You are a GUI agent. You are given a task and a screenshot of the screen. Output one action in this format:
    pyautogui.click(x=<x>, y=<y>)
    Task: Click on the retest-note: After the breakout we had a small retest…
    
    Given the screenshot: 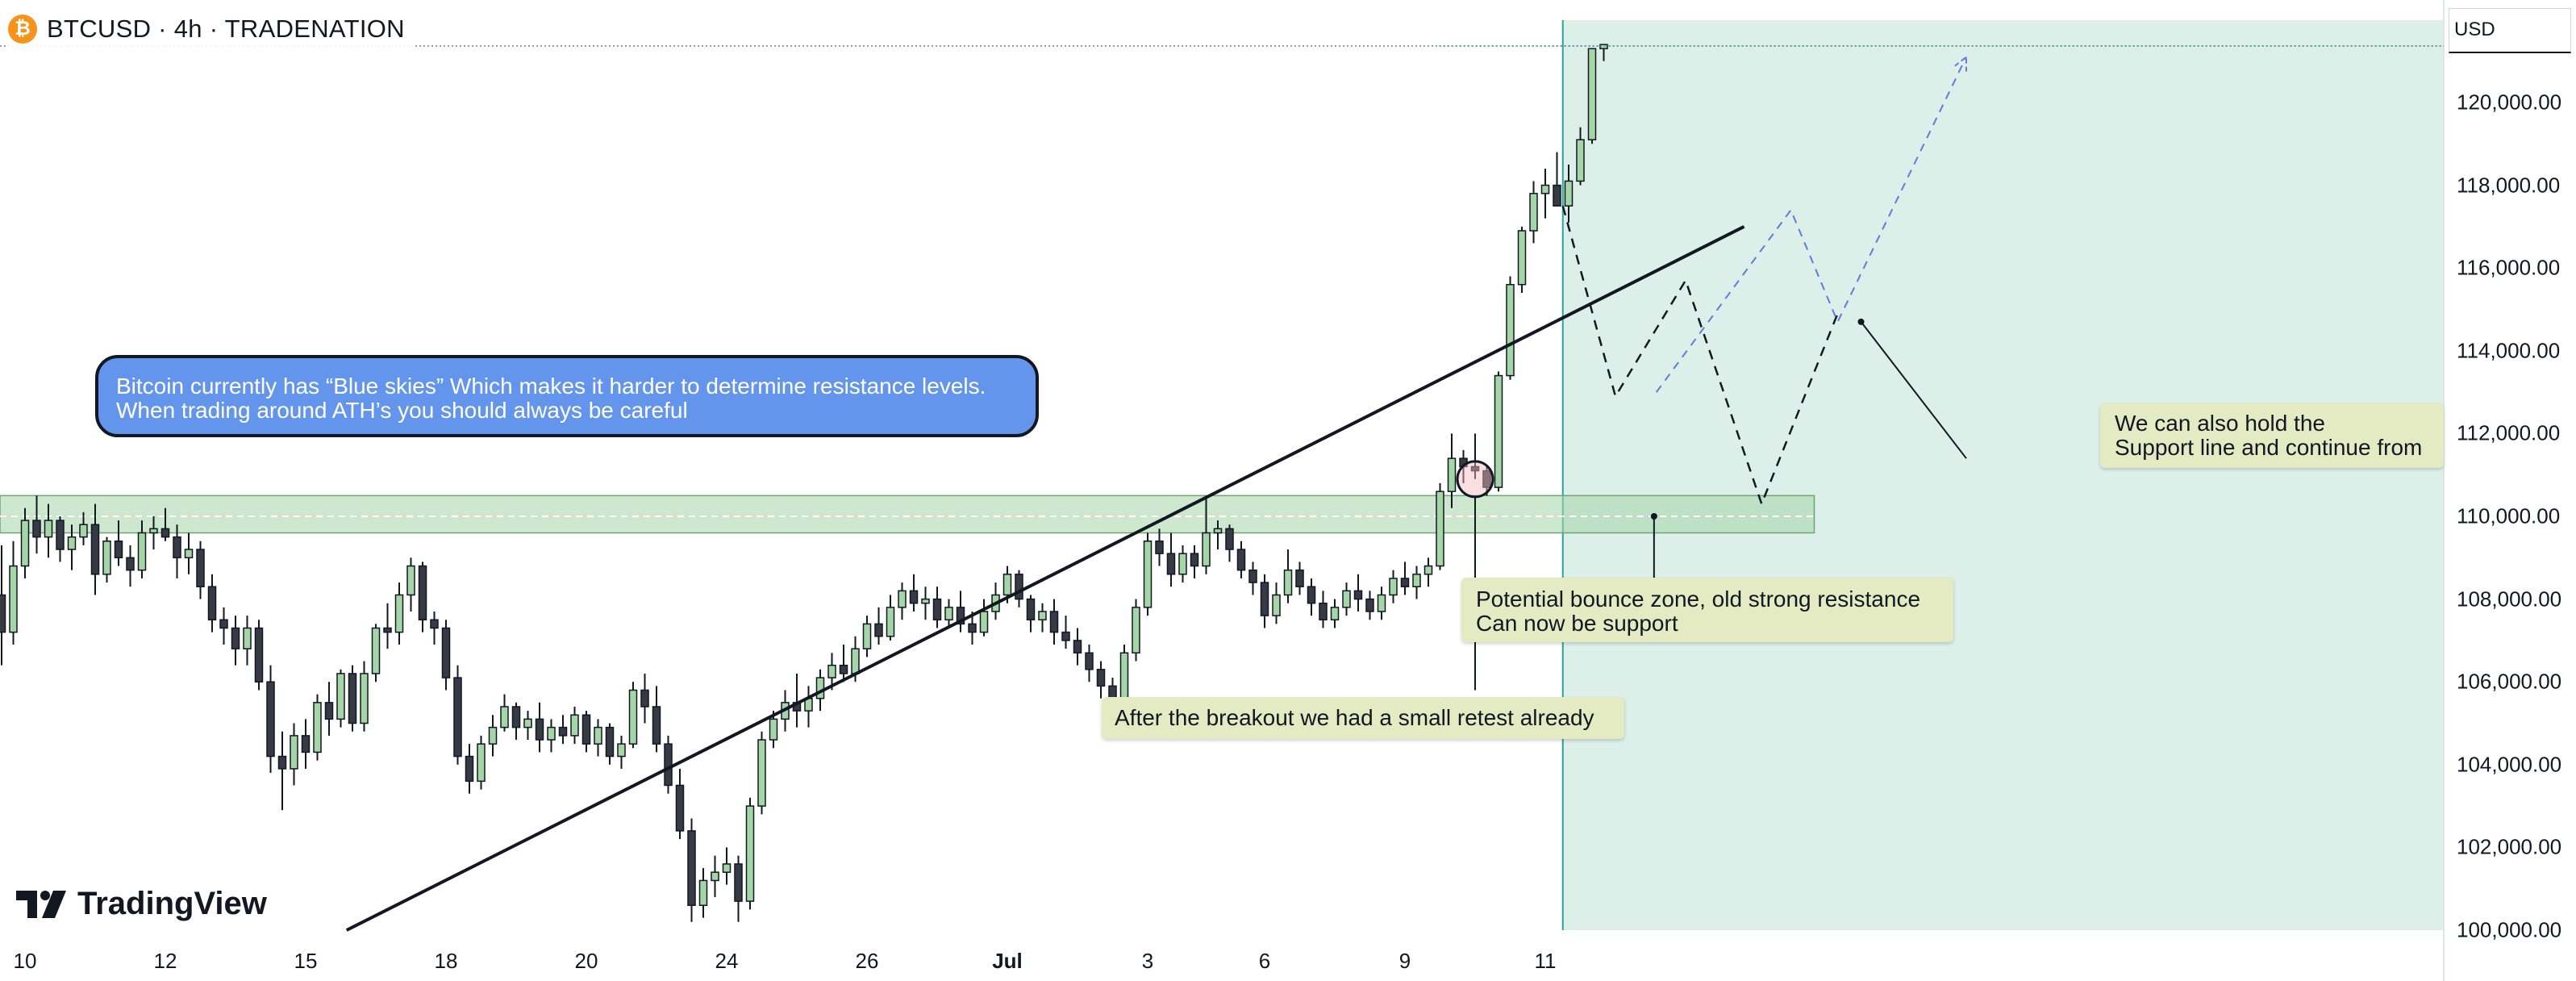 What is the action you would take?
    pyautogui.click(x=1363, y=718)
    